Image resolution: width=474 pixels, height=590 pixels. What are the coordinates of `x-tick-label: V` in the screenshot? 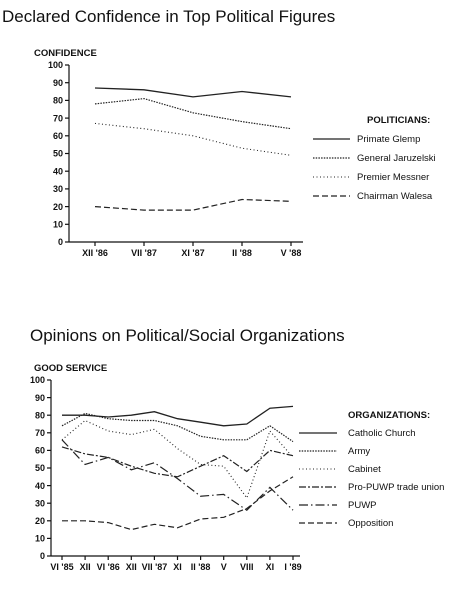 It's located at (224, 567).